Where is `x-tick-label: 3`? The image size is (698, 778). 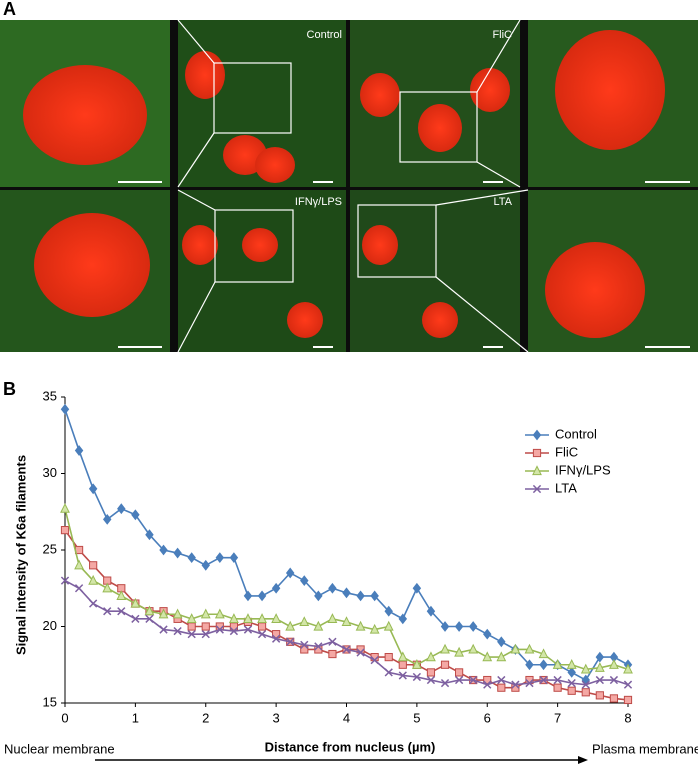
x-tick-label: 3 is located at coordinates (276, 717).